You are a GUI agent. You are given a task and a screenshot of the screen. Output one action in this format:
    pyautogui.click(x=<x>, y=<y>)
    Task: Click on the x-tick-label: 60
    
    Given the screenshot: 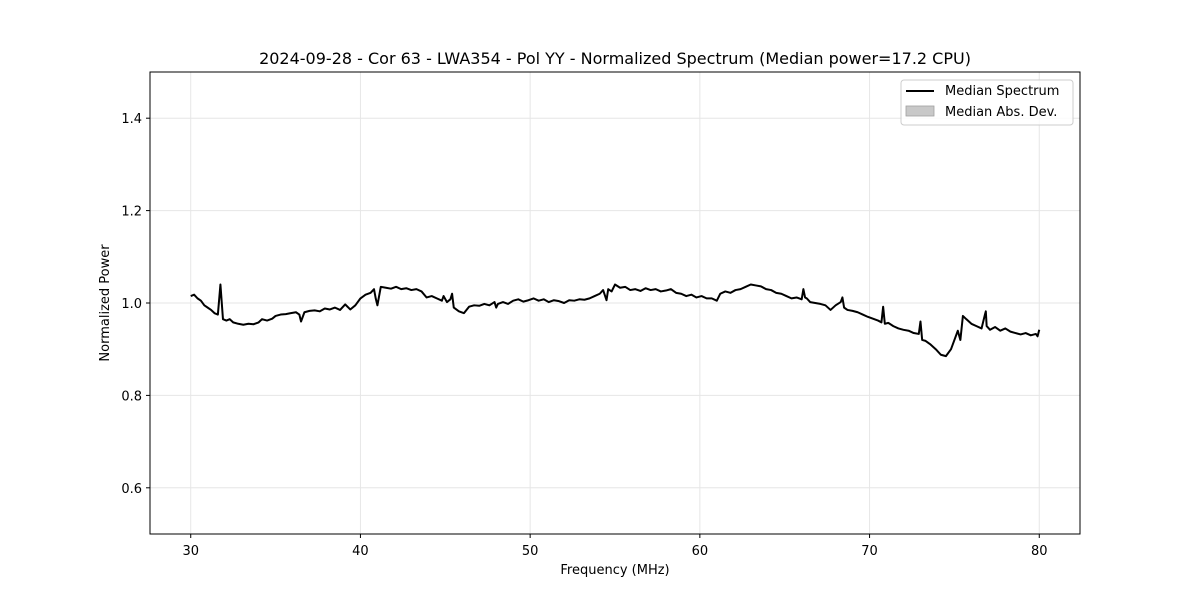 What is the action you would take?
    pyautogui.click(x=700, y=551)
    